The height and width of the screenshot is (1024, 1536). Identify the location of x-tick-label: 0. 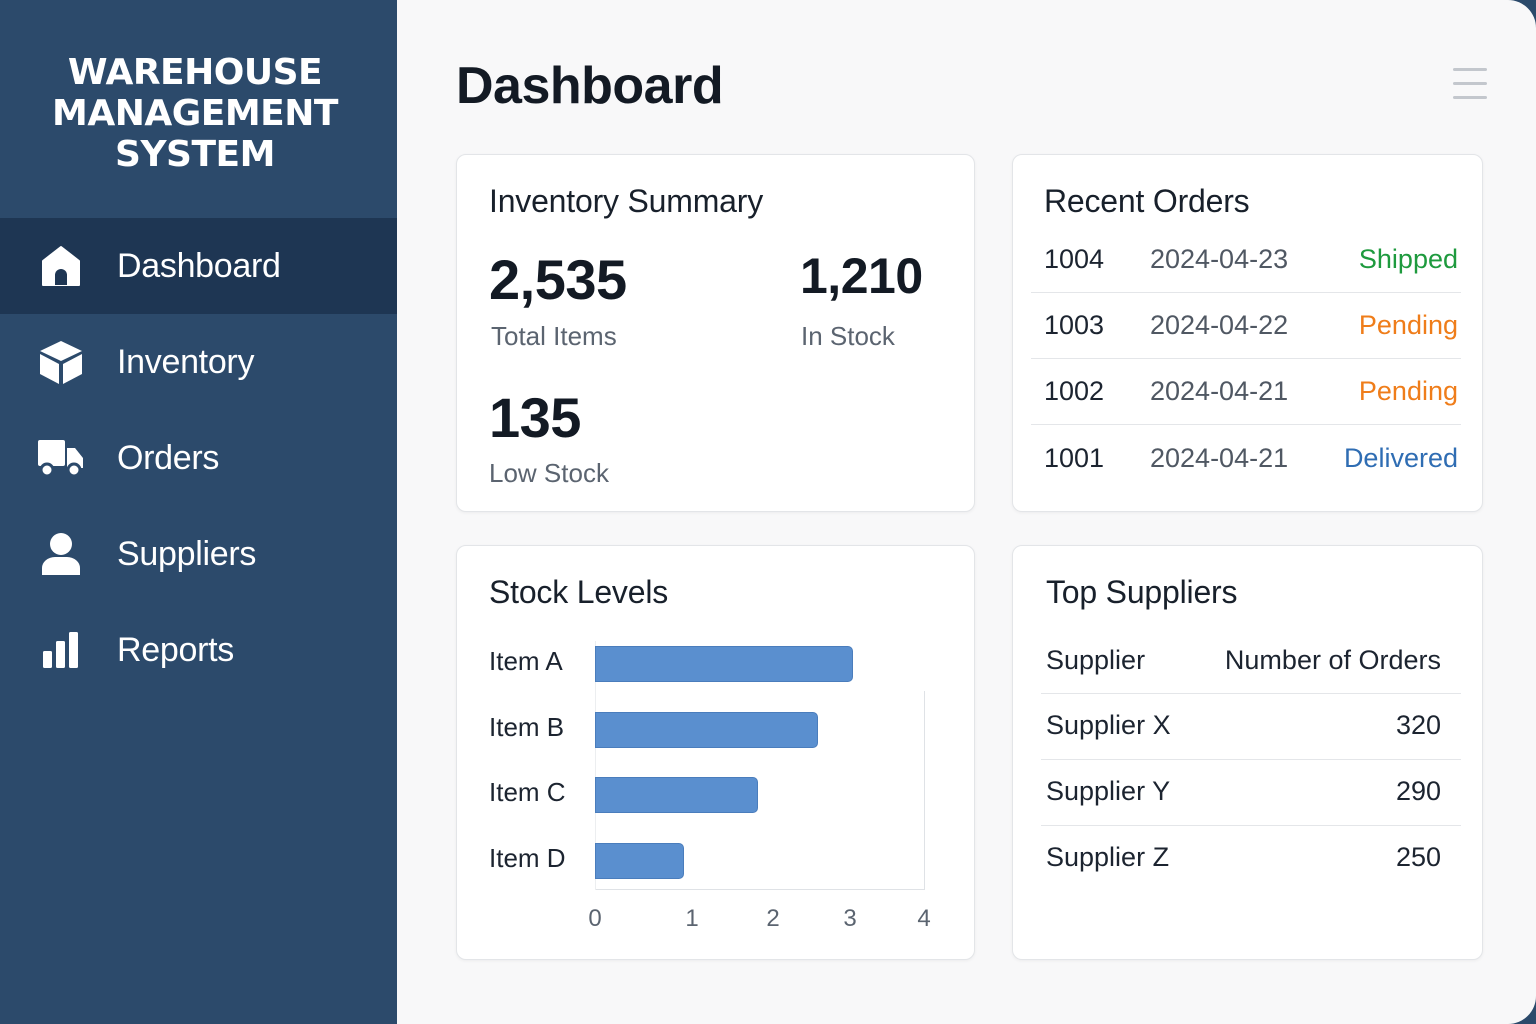
(595, 918).